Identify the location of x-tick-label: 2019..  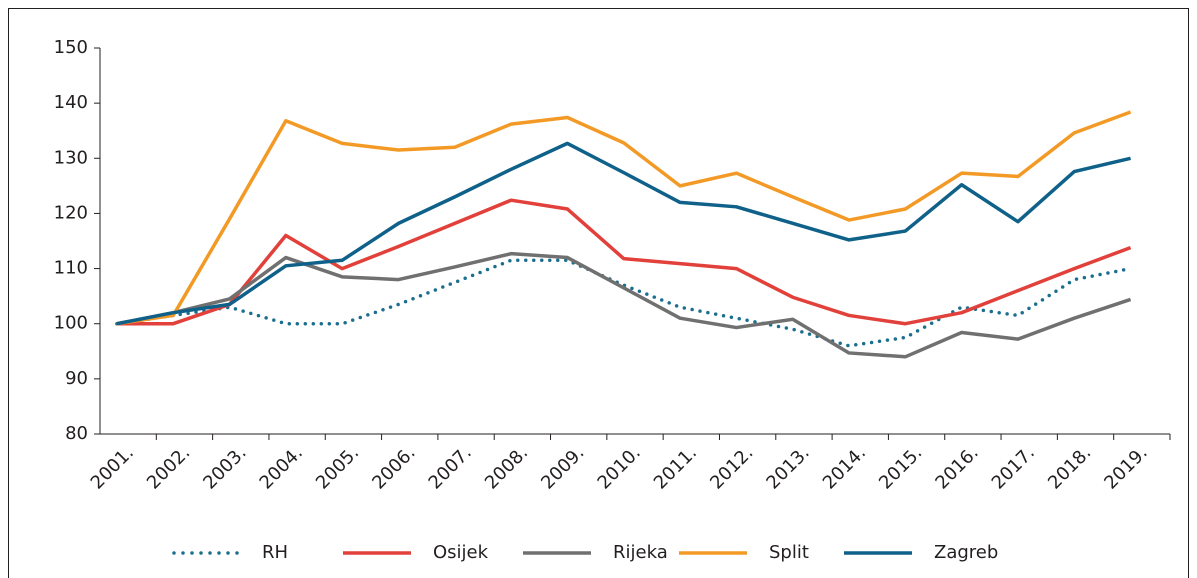
(1125, 467).